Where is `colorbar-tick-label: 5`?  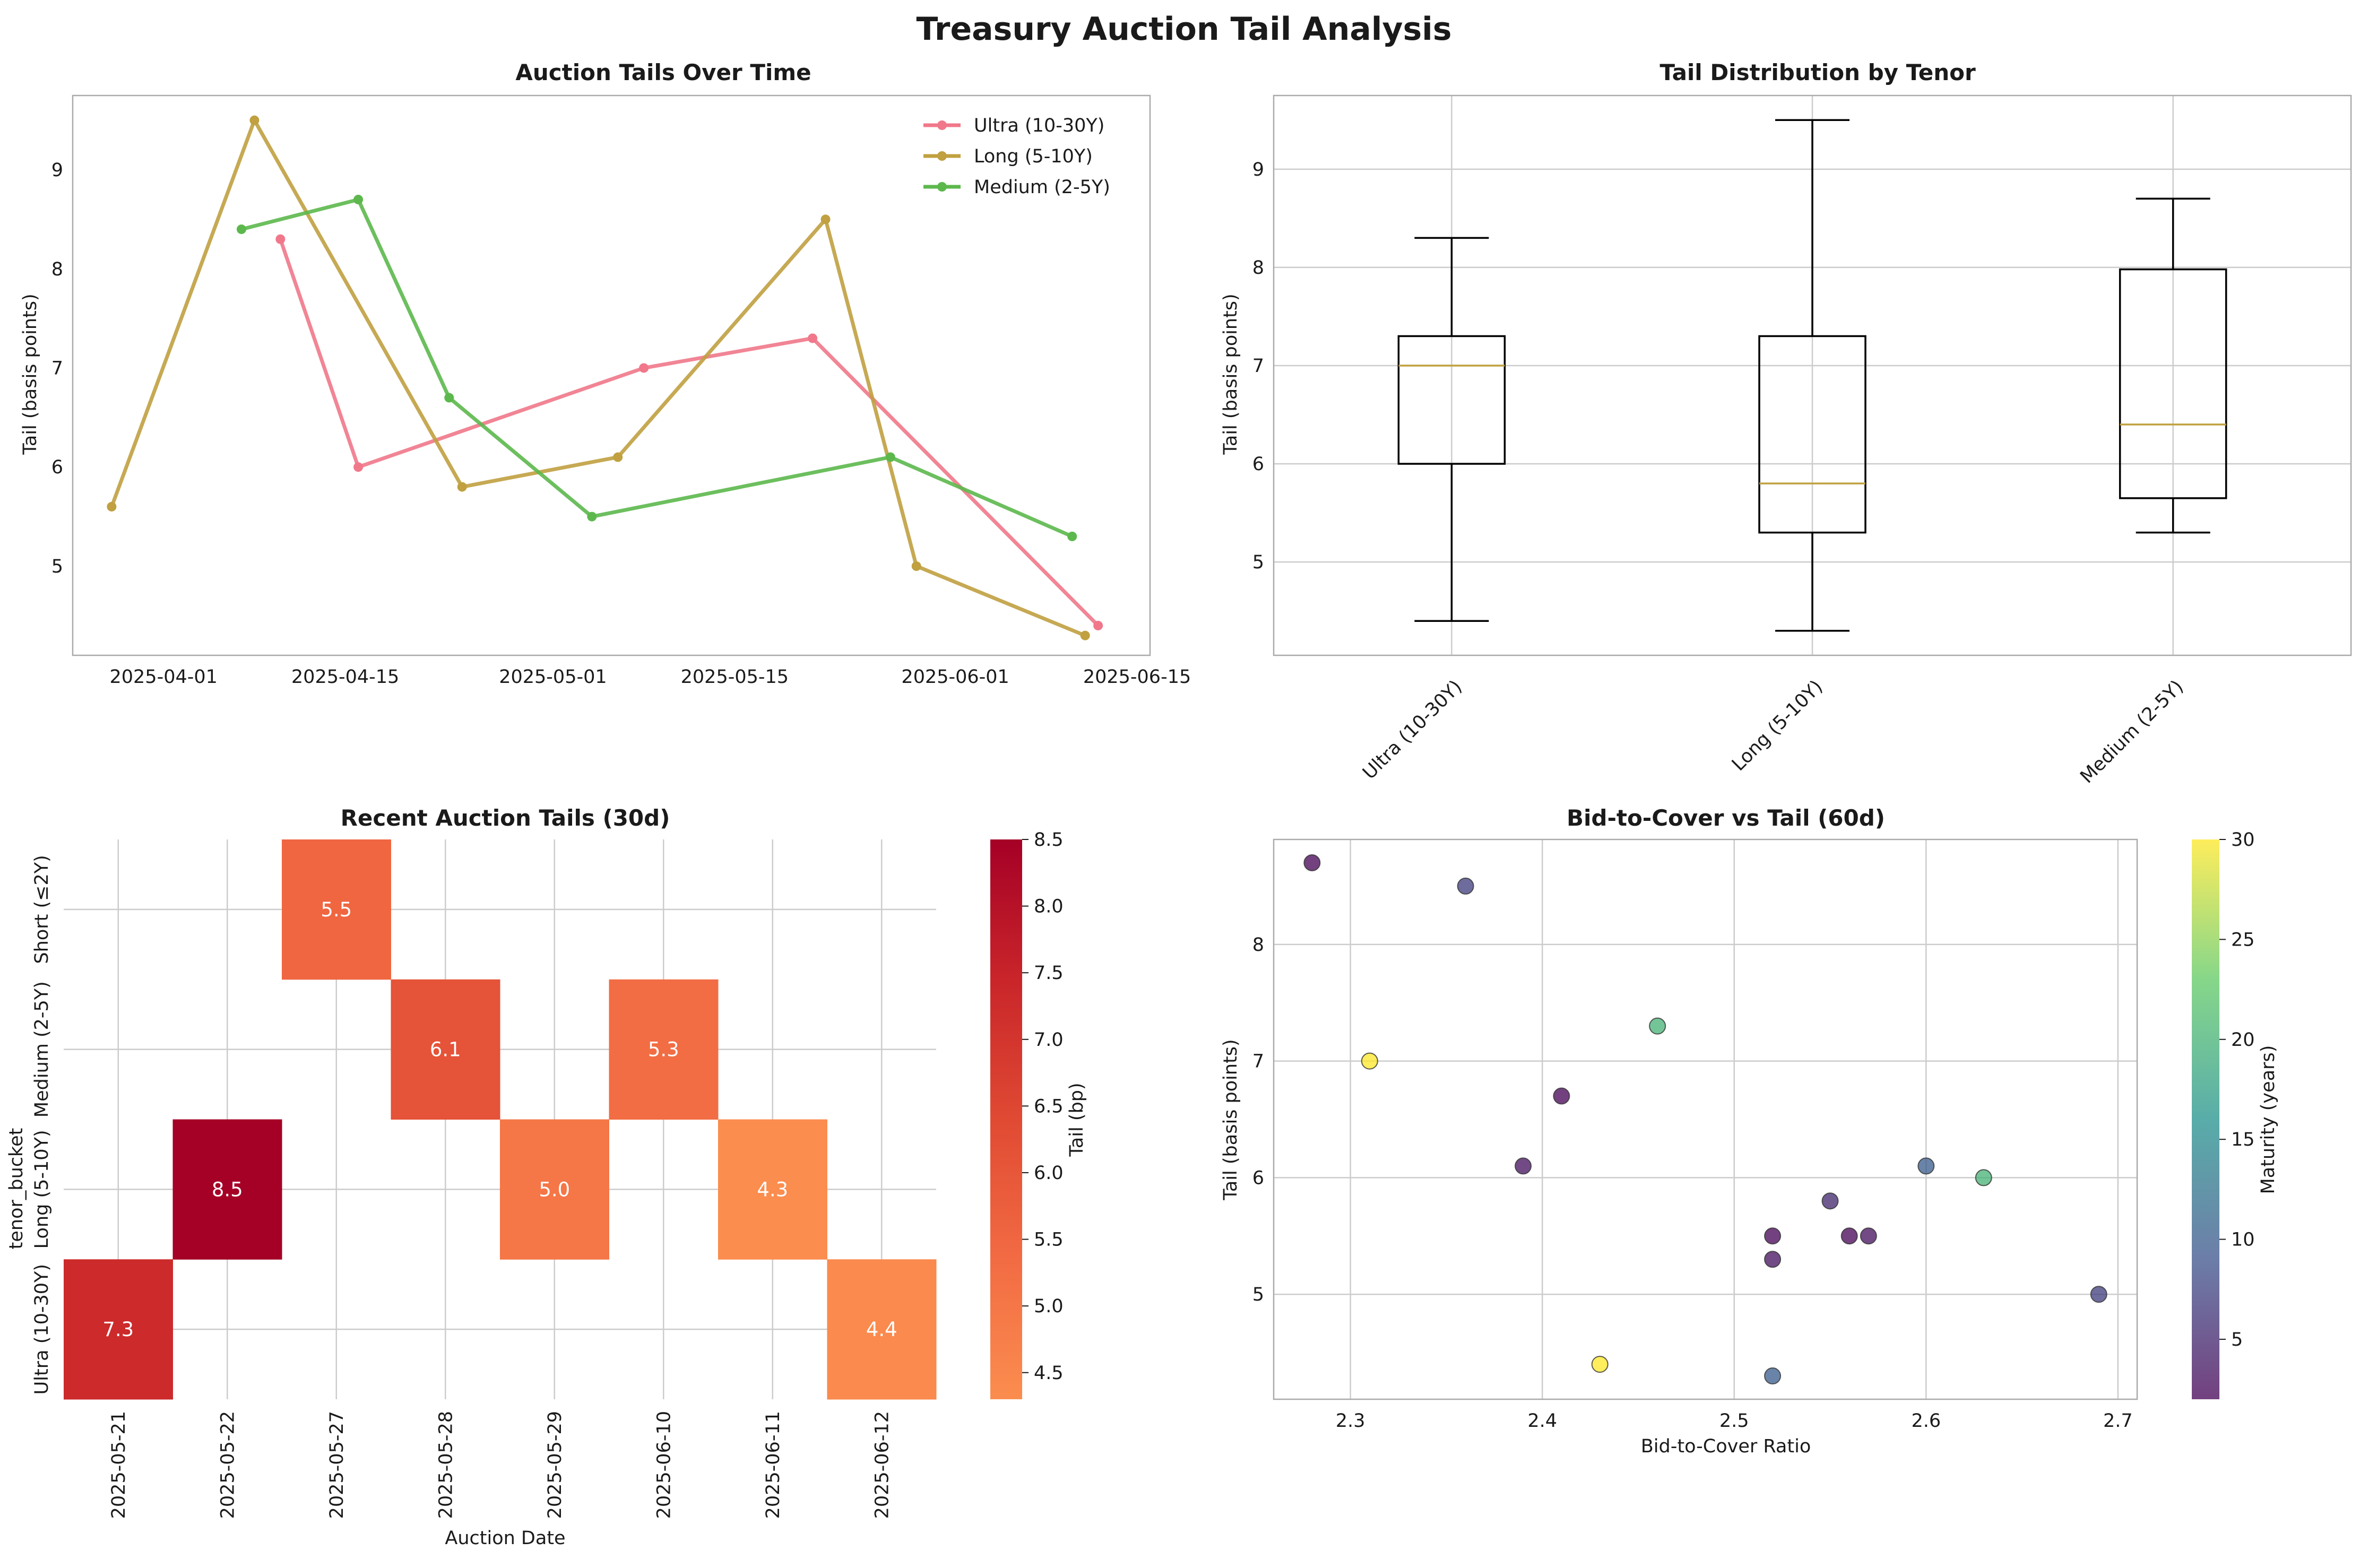 colorbar-tick-label: 5 is located at coordinates (2237, 1339).